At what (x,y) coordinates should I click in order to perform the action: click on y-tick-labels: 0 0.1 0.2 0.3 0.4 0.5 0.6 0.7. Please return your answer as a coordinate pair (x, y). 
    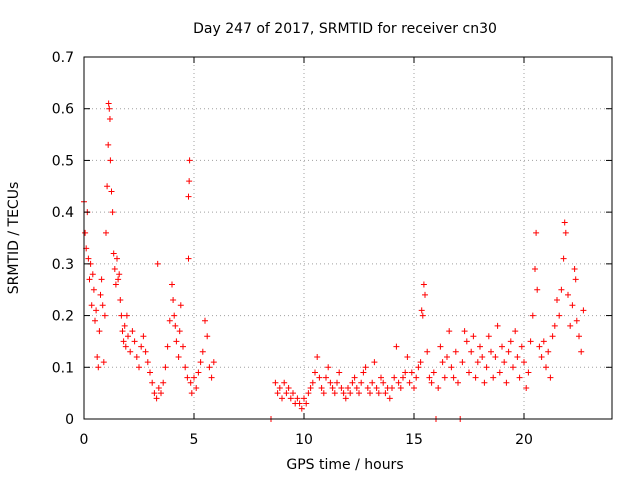
    Looking at the image, I should click on (63, 239).